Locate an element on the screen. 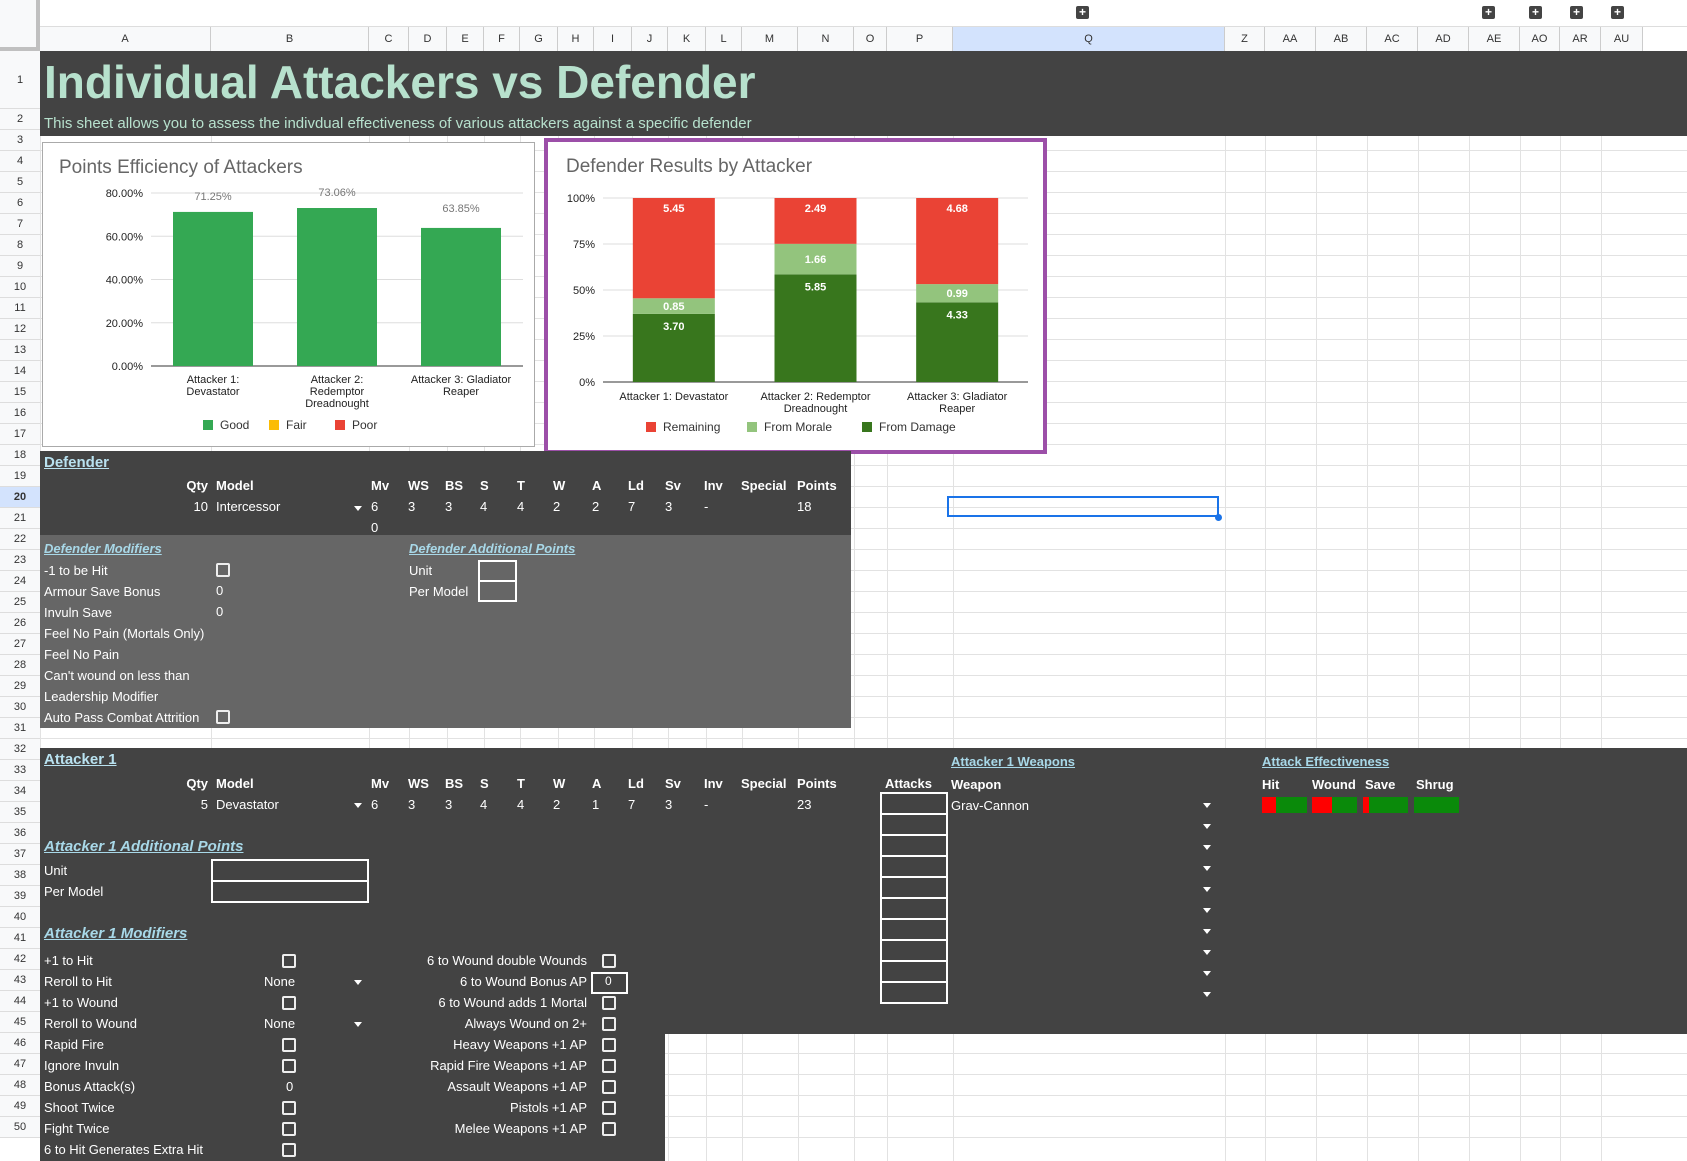  column-header-C: C is located at coordinates (389, 39).